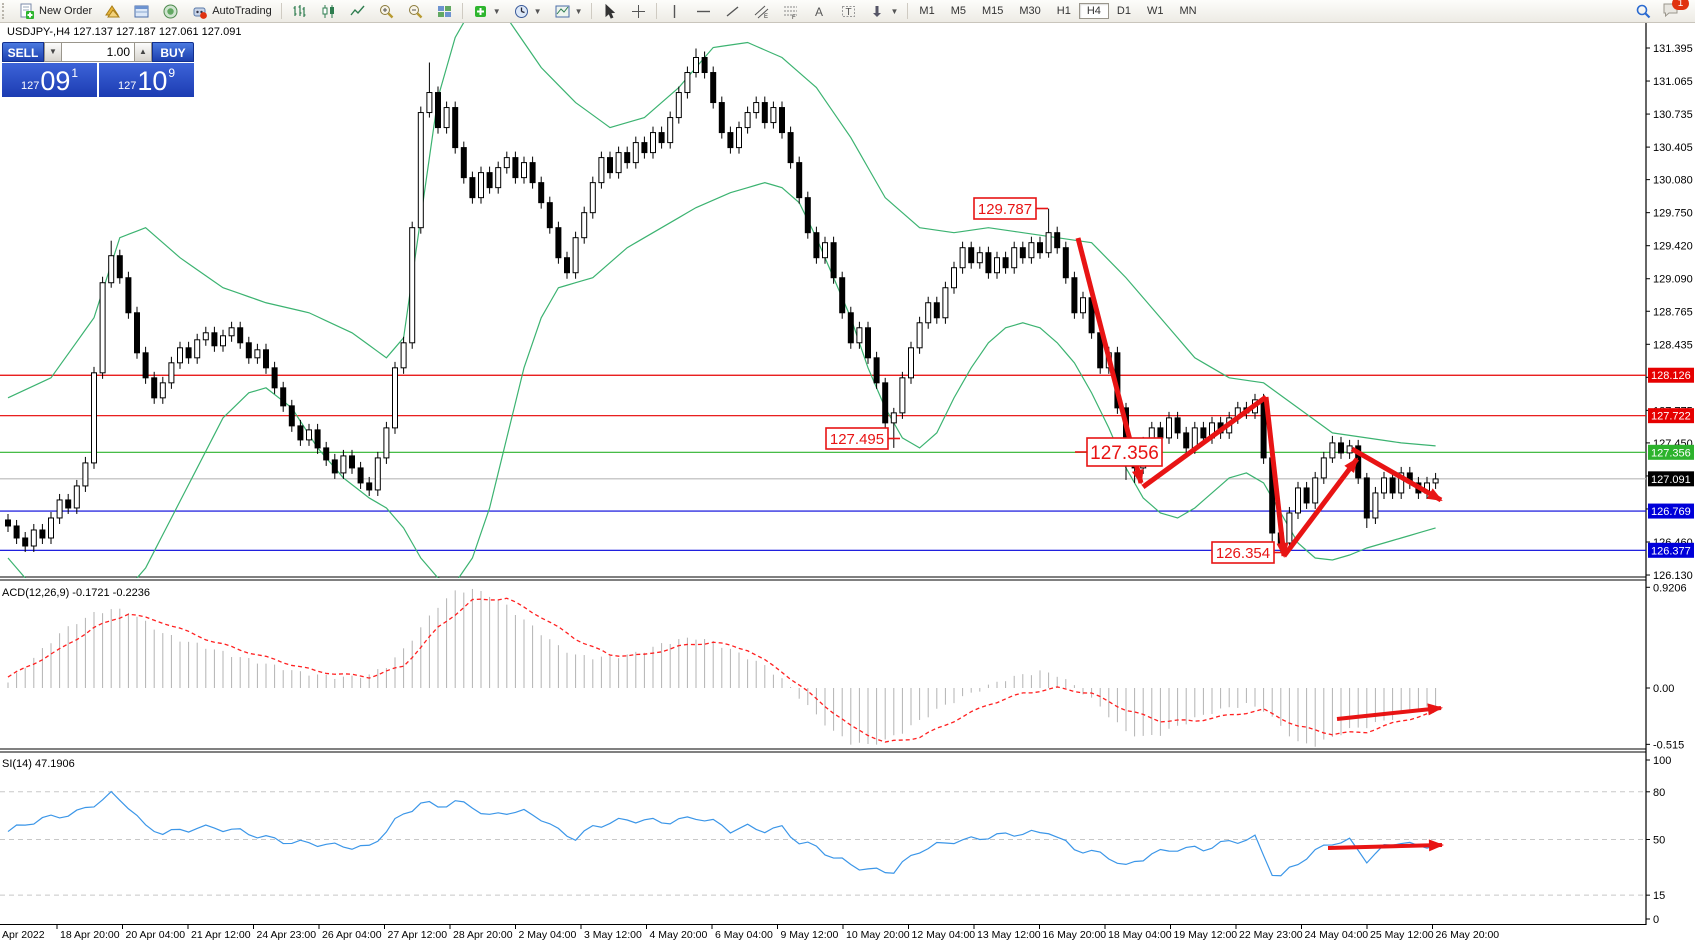  Describe the element at coordinates (231, 11) in the screenshot. I see `autotrading-button: AutoTrading` at that location.